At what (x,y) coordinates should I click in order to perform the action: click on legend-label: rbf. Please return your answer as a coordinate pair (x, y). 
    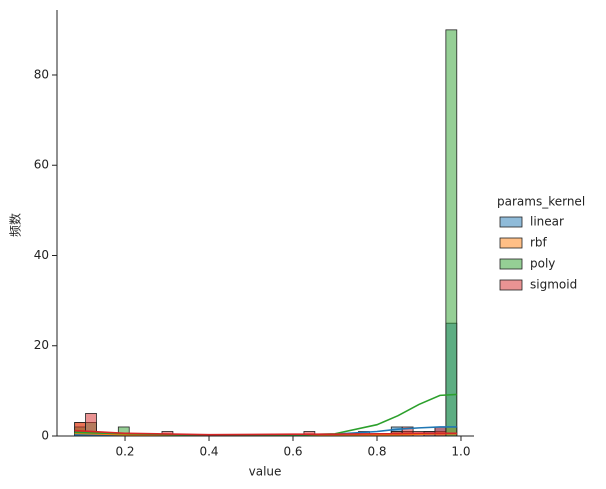
    Looking at the image, I should click on (539, 243).